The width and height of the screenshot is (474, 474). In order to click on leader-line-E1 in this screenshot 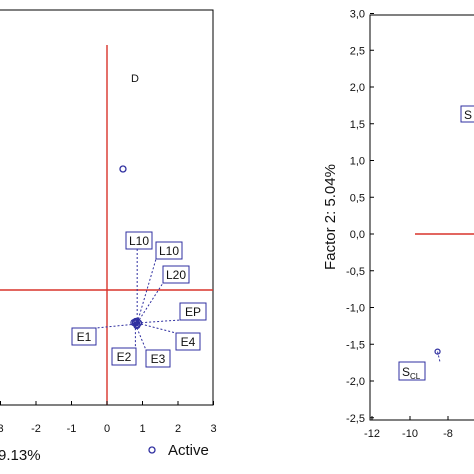, I will do `click(115, 326)`.